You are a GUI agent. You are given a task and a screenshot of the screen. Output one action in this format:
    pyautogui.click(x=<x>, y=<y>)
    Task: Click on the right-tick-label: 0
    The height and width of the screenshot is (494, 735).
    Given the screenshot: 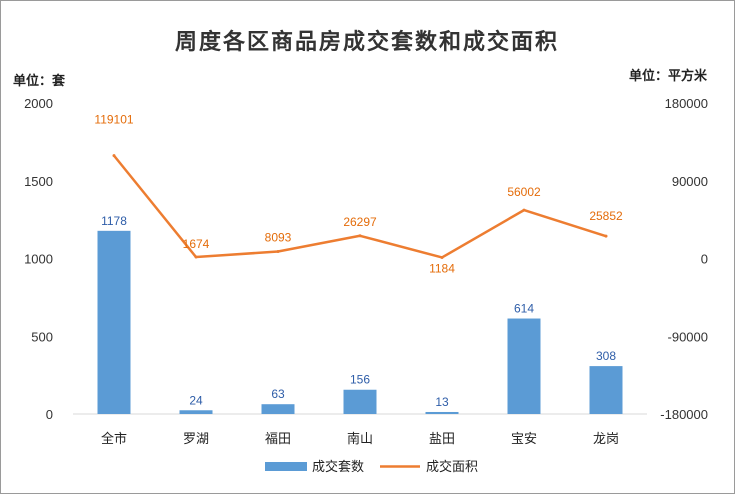 What is the action you would take?
    pyautogui.click(x=704, y=259)
    